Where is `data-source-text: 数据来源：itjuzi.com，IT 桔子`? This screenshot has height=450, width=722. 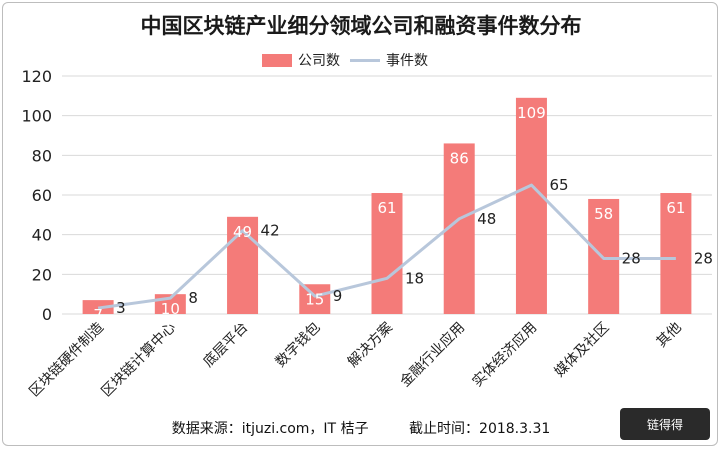
data-source-text: 数据来源：itjuzi.com，IT 桔子 is located at coordinates (270, 429).